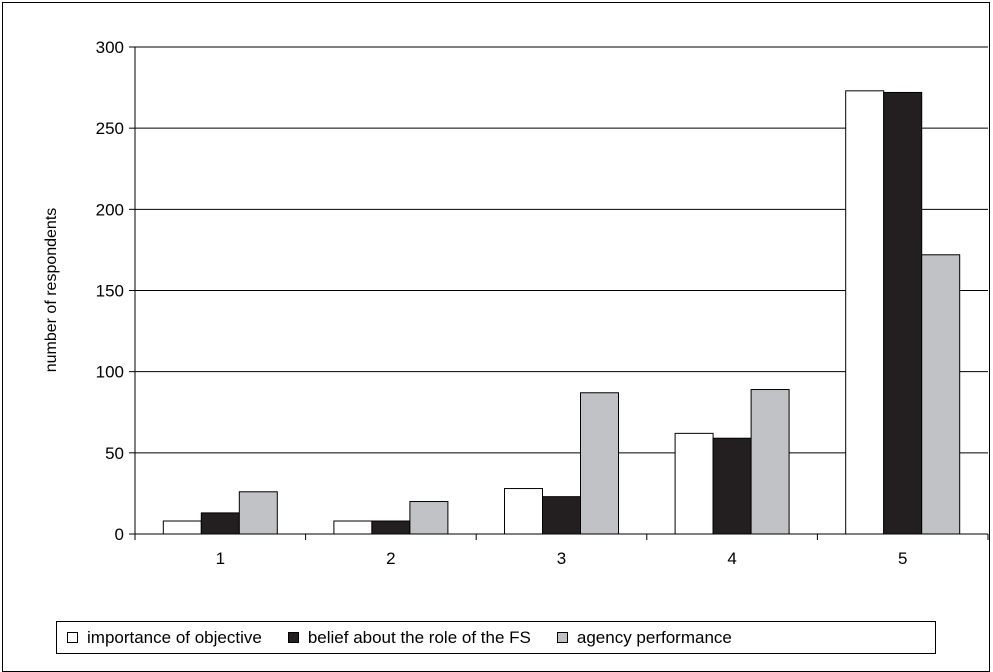 The image size is (993, 672). Describe the element at coordinates (902, 558) in the screenshot. I see `x-tick-label: 5` at that location.